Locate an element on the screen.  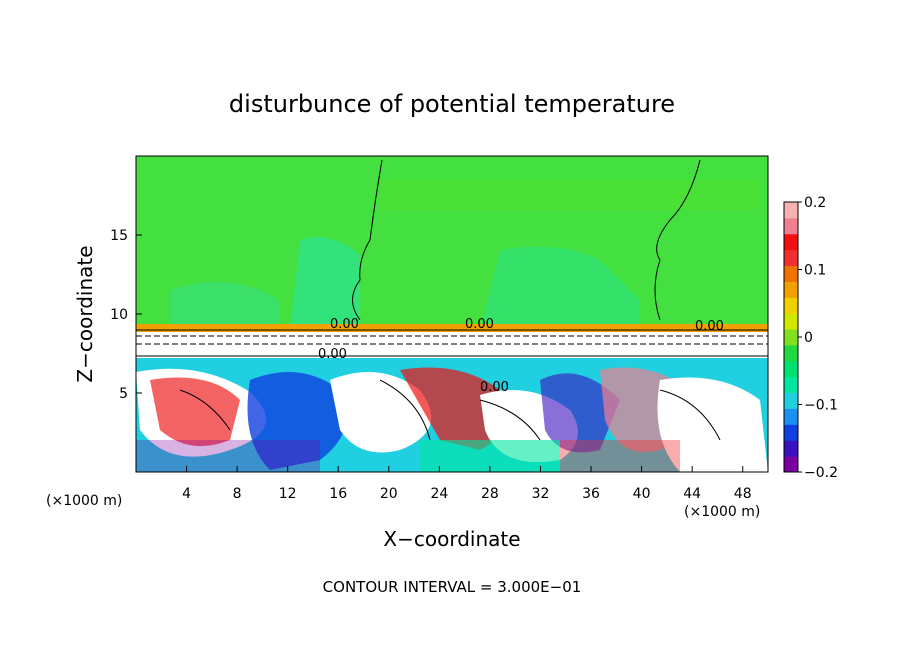
x-tick-label: 28 is located at coordinates (490, 494).